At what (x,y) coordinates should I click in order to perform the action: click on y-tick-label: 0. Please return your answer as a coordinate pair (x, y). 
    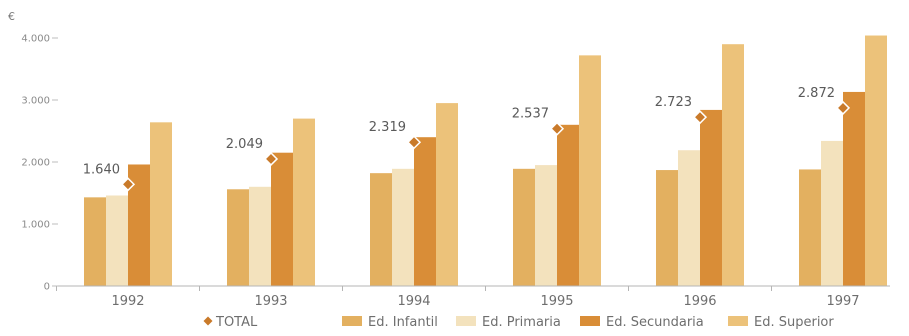
    Looking at the image, I should click on (47, 287).